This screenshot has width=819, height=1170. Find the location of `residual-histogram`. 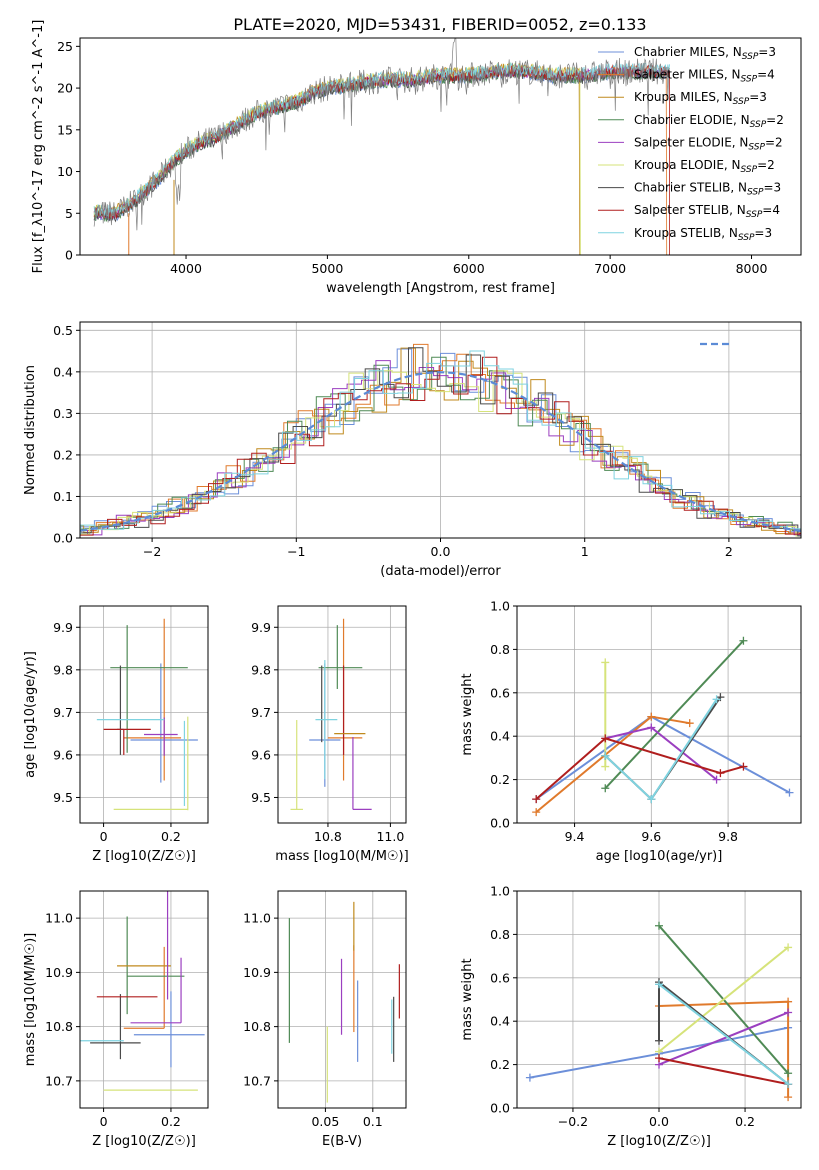

residual-histogram is located at coordinates (440, 441).